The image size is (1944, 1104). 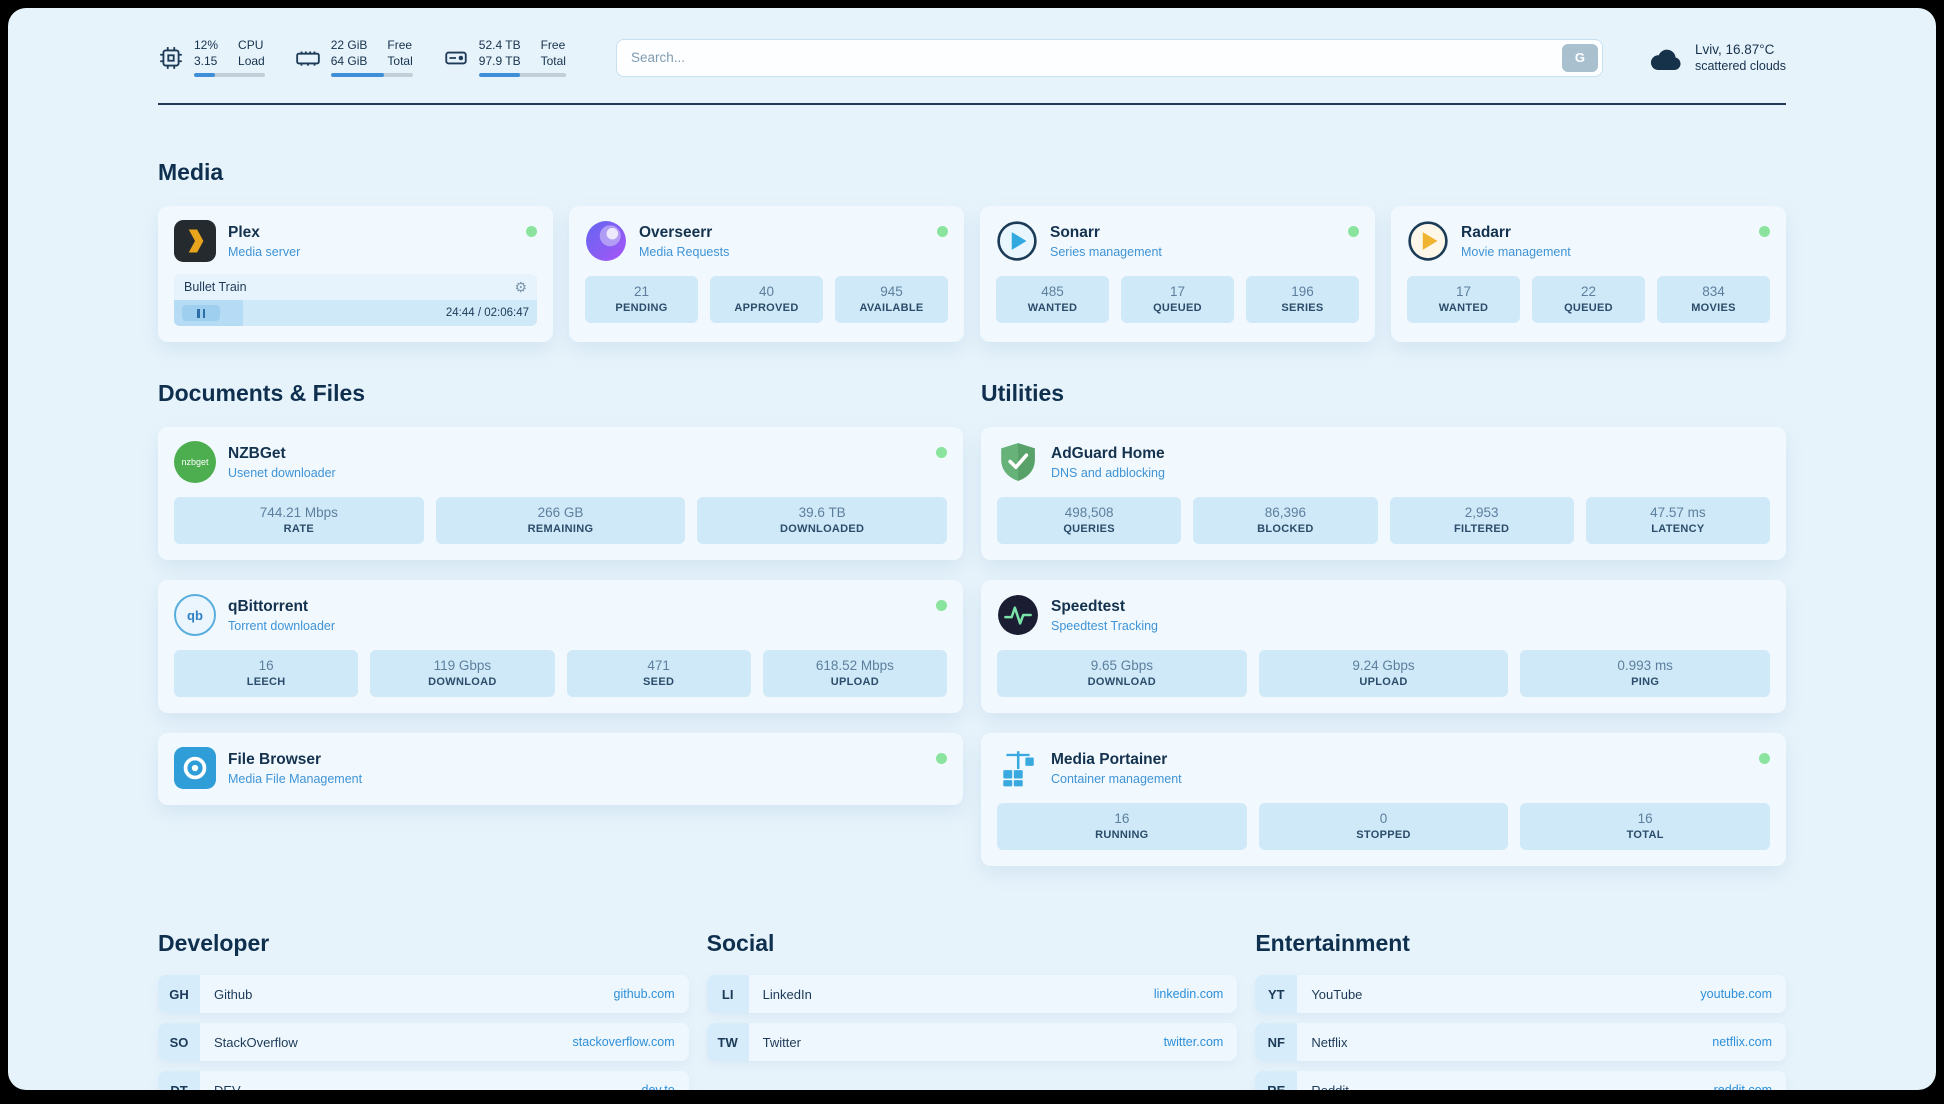 I want to click on service-name: qBittorrent, so click(x=268, y=606).